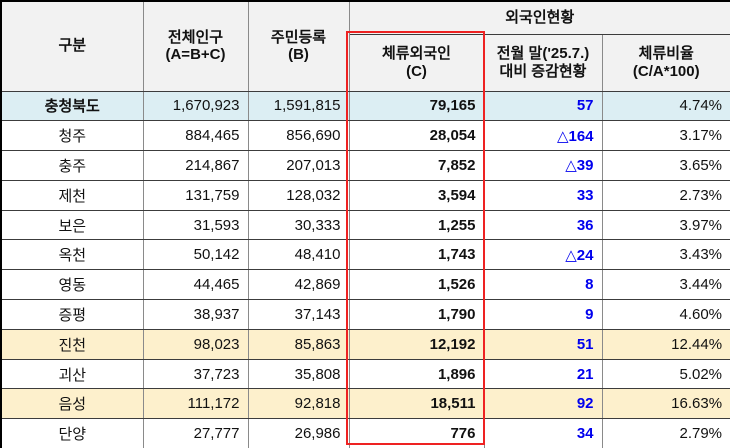  I want to click on total-population-value: 44,465, so click(195, 285).